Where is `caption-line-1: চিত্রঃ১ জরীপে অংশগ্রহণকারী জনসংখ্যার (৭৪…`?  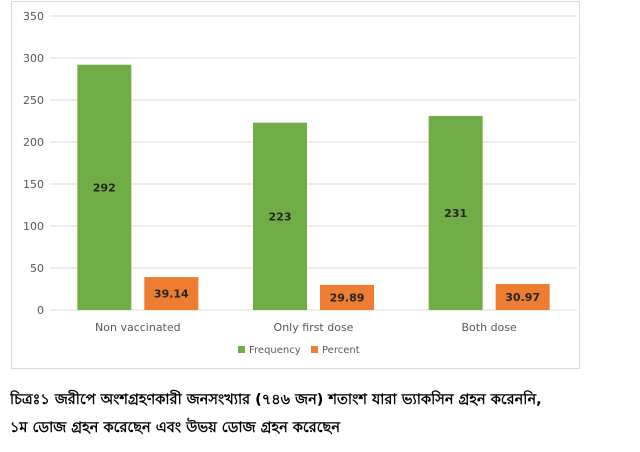 caption-line-1: চিত্রঃ১ জরীপে অংশগ্রহণকারী জনসংখ্যার (৭৪… is located at coordinates (276, 400).